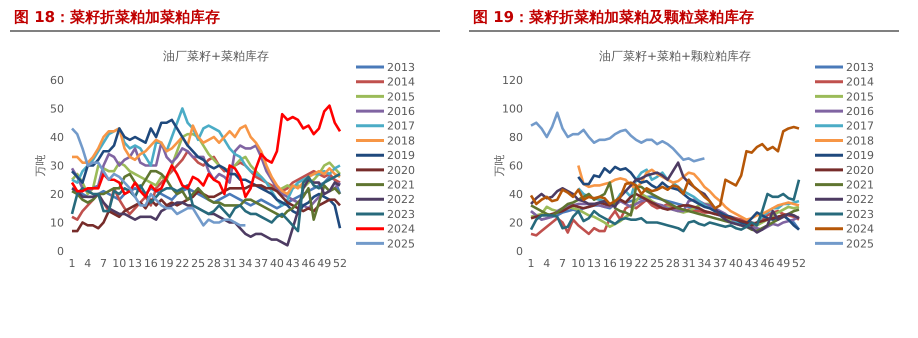 Image resolution: width=918 pixels, height=338 pixels. Describe the element at coordinates (117, 17) in the screenshot. I see `chart-title: 图 18：菜籽折菜粕加菜粕库存` at that location.